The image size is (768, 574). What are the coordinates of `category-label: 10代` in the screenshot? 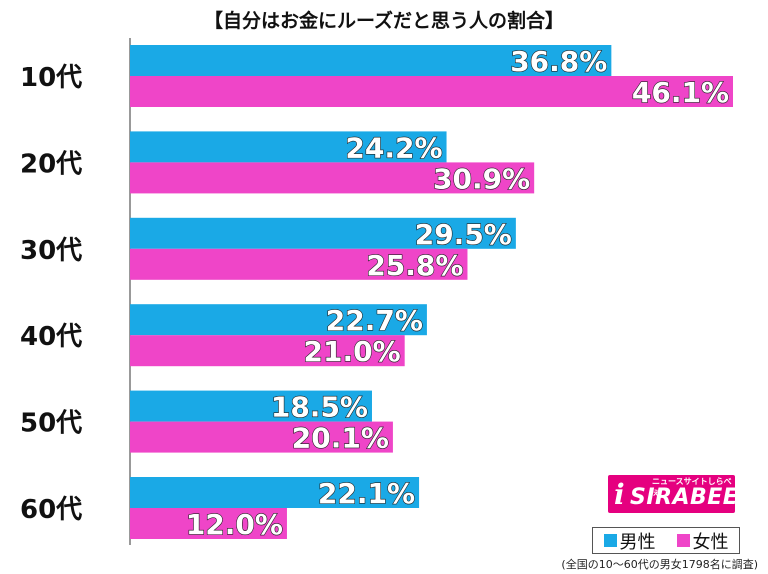 It's located at (51, 78).